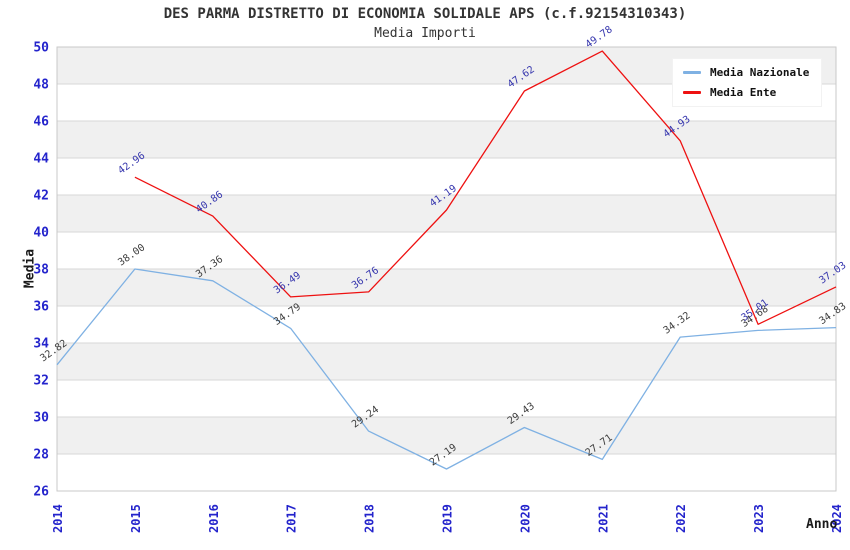  I want to click on x-tick-label: 2022, so click(681, 518).